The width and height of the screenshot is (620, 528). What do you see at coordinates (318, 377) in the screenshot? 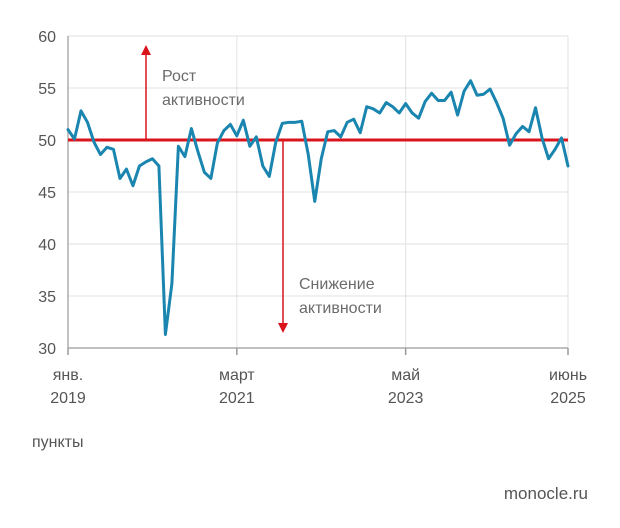
I see `x-axis: янв. 2019 март 2021 май 2023 июнь 2025` at bounding box center [318, 377].